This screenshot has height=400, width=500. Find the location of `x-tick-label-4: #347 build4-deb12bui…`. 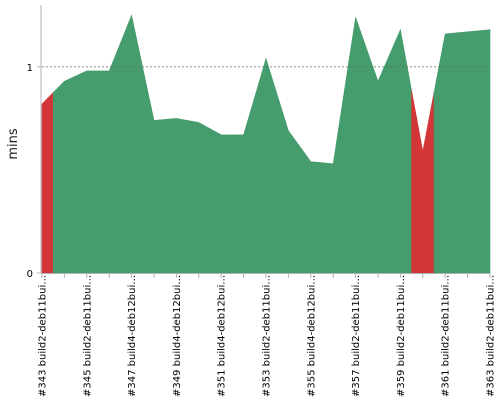

x-tick-label-4: #347 build4-deb12bui… is located at coordinates (132, 336).